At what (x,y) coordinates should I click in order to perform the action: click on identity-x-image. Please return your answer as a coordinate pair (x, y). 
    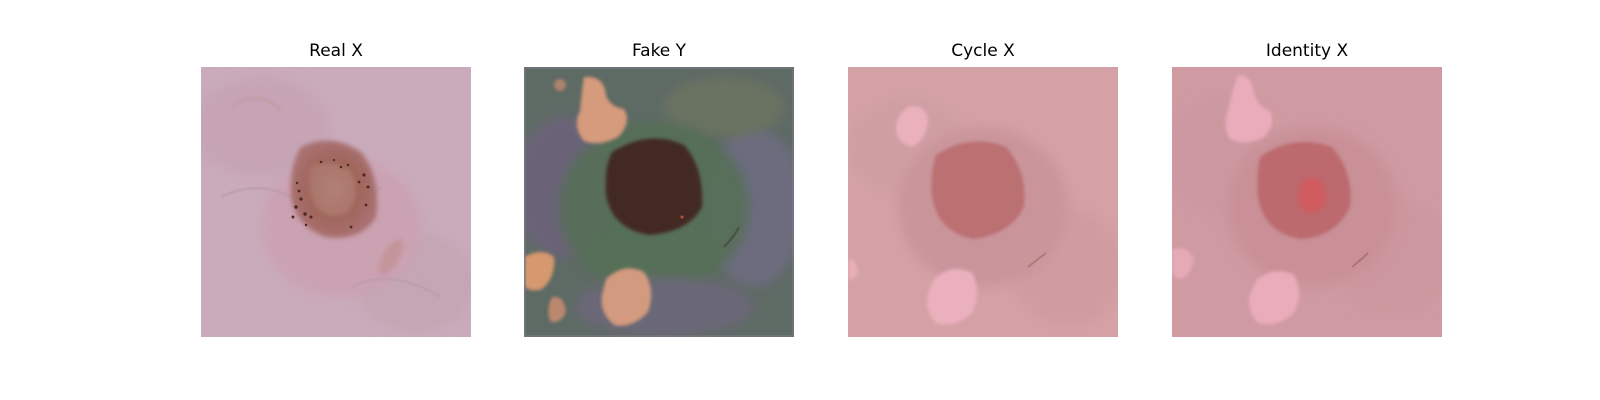
    Looking at the image, I should click on (1307, 202).